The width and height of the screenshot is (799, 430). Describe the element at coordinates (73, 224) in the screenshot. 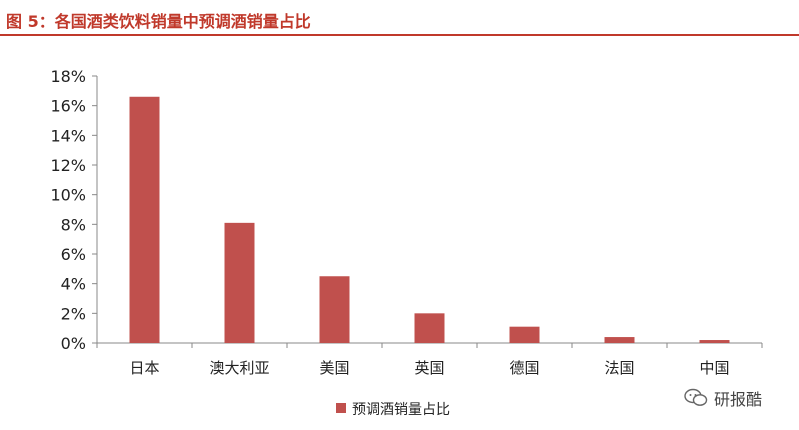

I see `y-tick-label: 8%` at that location.